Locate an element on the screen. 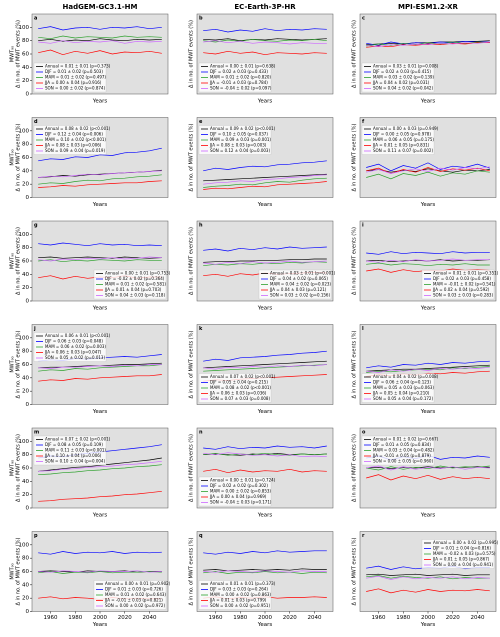 This screenshot has width=500, height=637. x-tick-label: 1960 is located at coordinates (216, 618).